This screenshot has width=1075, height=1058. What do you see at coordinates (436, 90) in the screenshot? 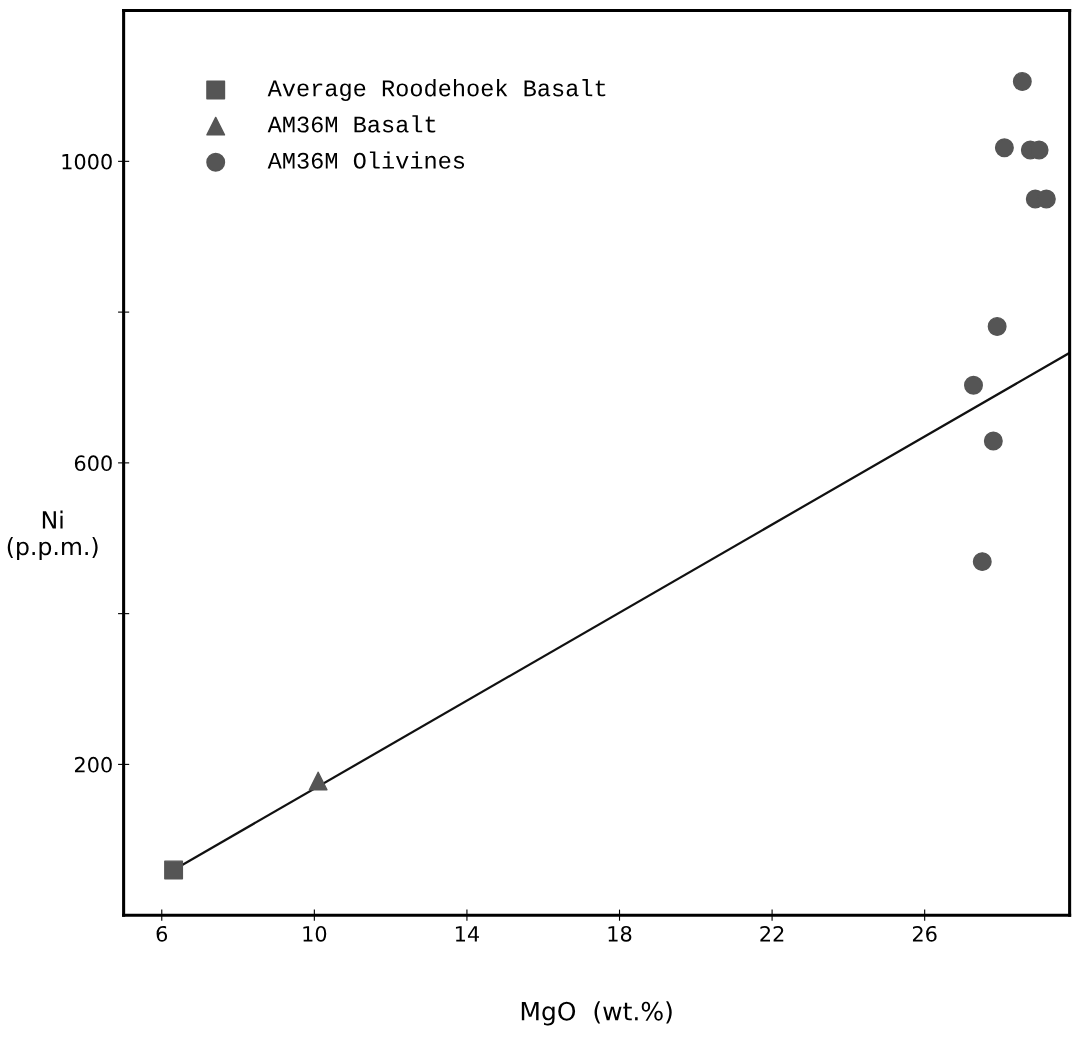
I see `legend-label: Average Roodehoek Basalt` at bounding box center [436, 90].